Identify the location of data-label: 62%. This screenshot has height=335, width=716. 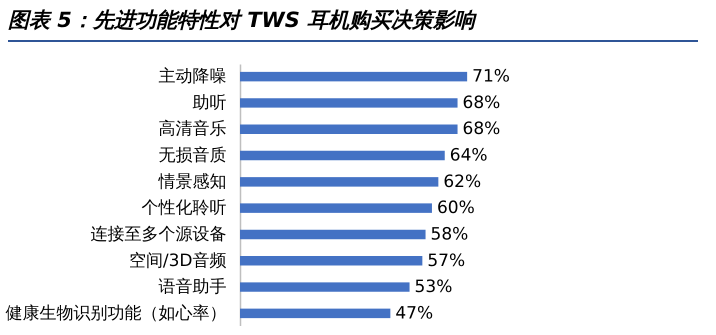
(462, 182).